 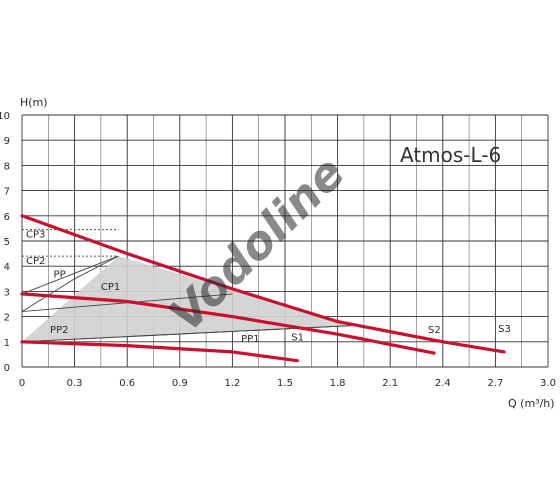 What do you see at coordinates (159, 351) in the screenshot?
I see `pump-curve-s1` at bounding box center [159, 351].